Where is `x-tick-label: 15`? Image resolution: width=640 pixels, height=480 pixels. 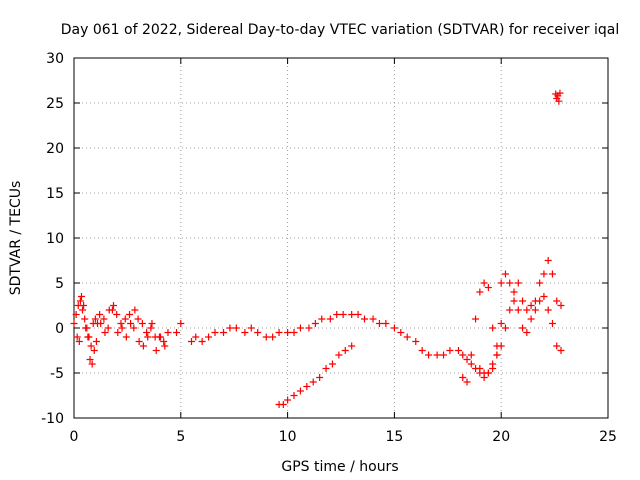 x-tick-label: 15 is located at coordinates (394, 437).